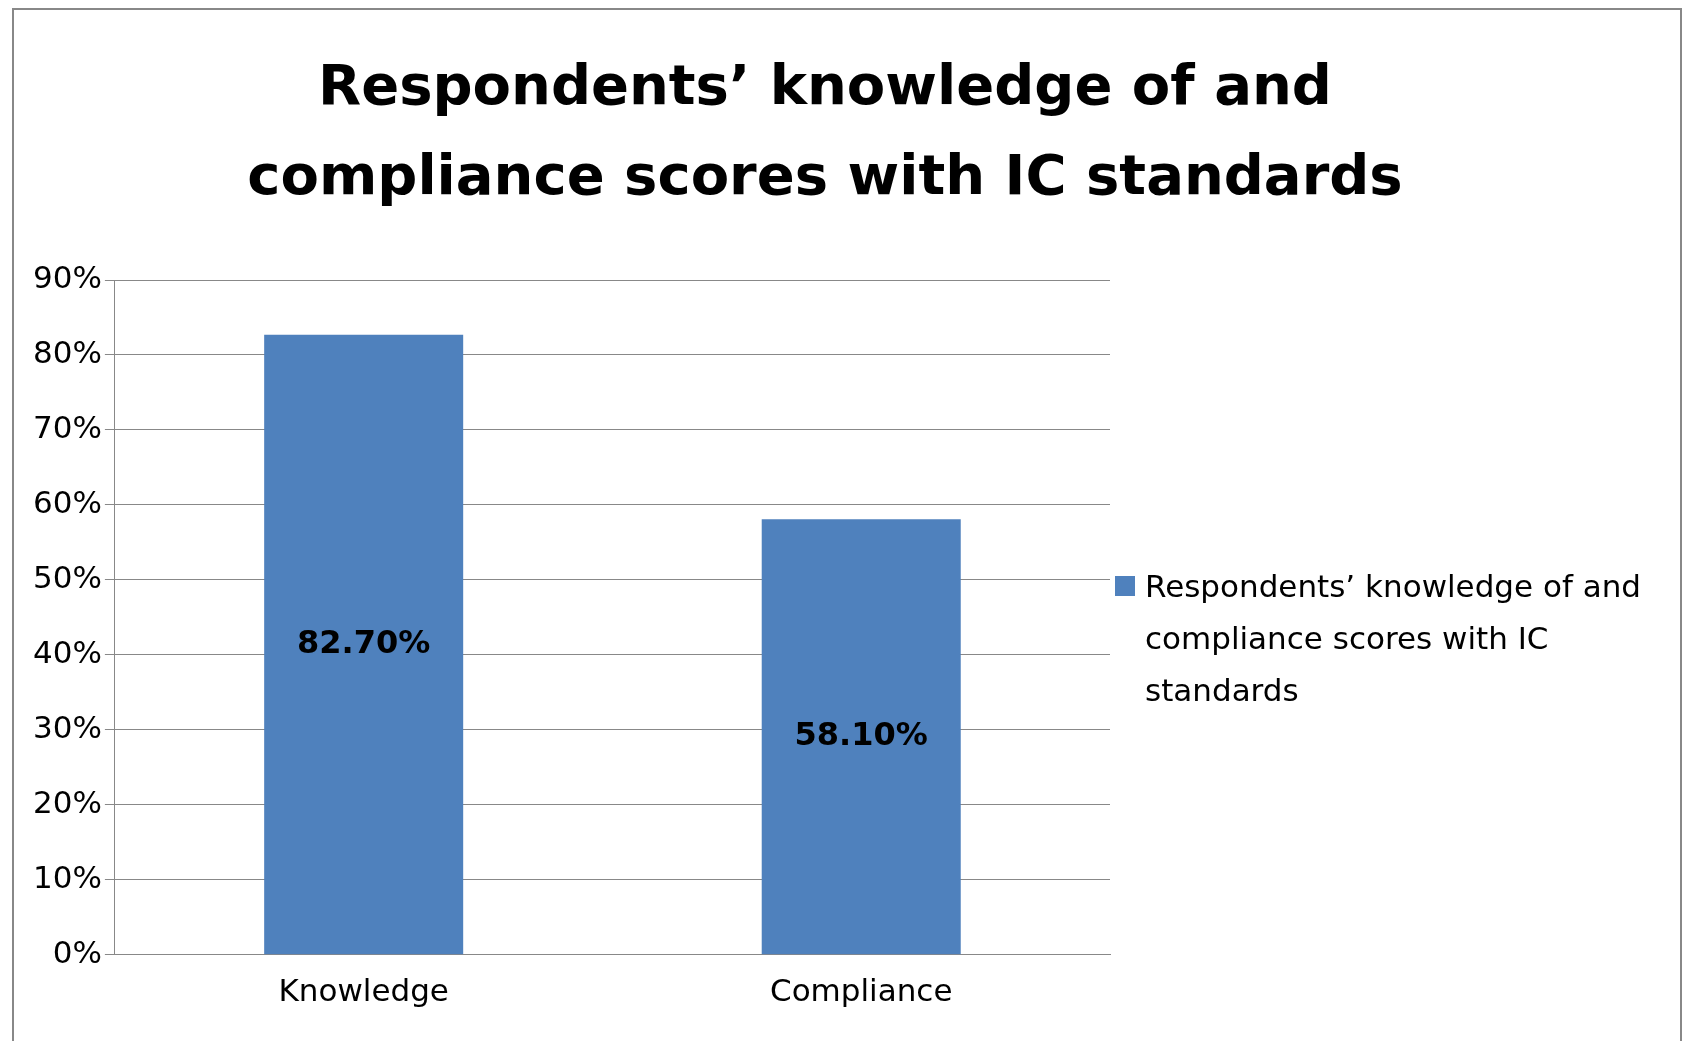 The image size is (1696, 1041). What do you see at coordinates (67, 876) in the screenshot?
I see `y-tick-label: 10%` at bounding box center [67, 876].